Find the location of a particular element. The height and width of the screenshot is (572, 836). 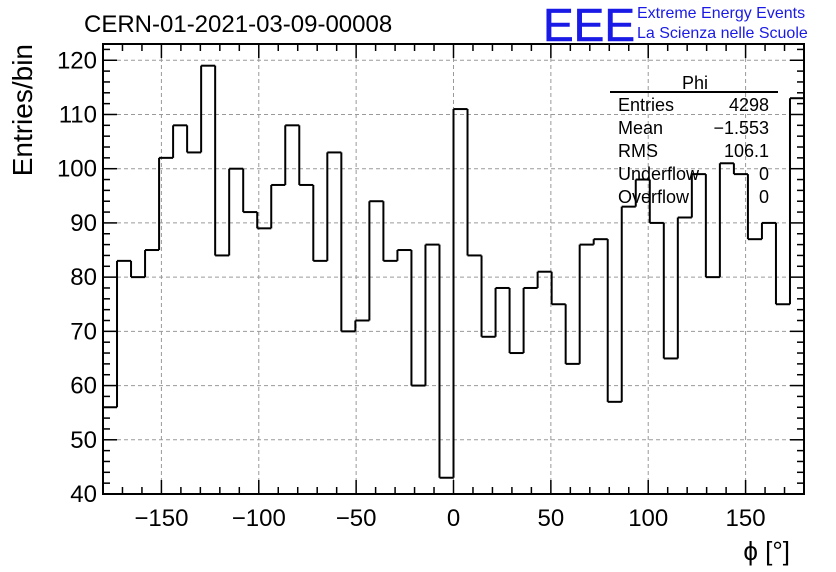

x-tick-label-3: 0 is located at coordinates (453, 518).